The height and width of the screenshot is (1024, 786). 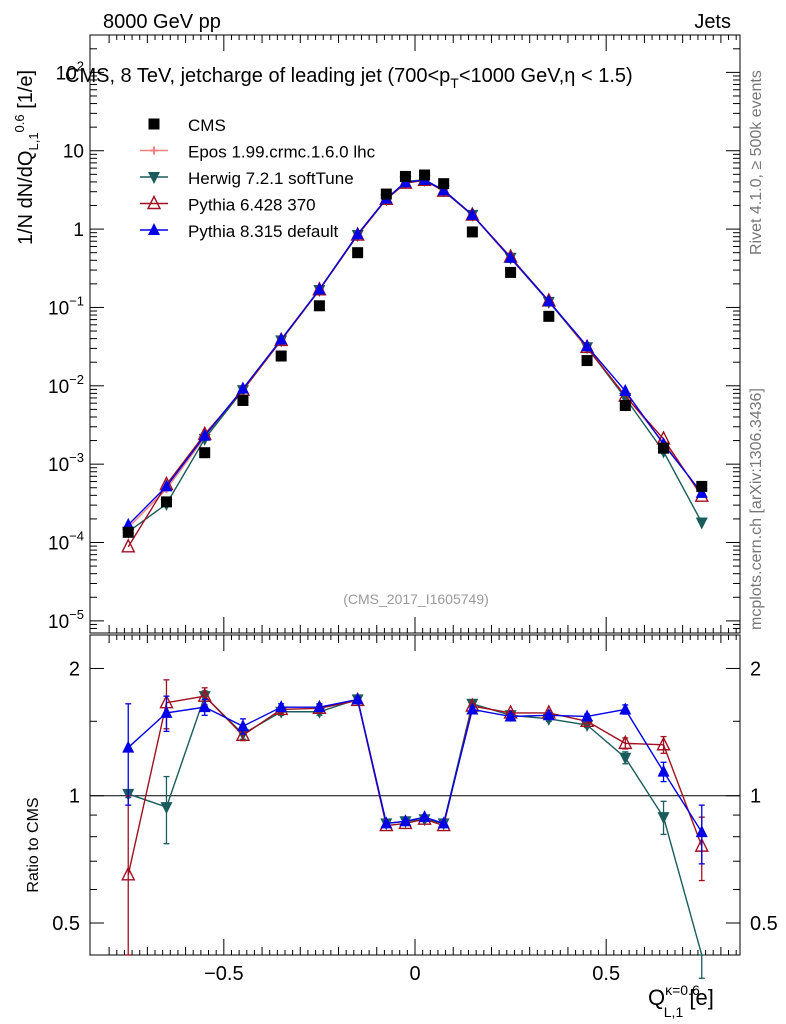 I want to click on x-tick-label: 0, so click(x=414, y=974).